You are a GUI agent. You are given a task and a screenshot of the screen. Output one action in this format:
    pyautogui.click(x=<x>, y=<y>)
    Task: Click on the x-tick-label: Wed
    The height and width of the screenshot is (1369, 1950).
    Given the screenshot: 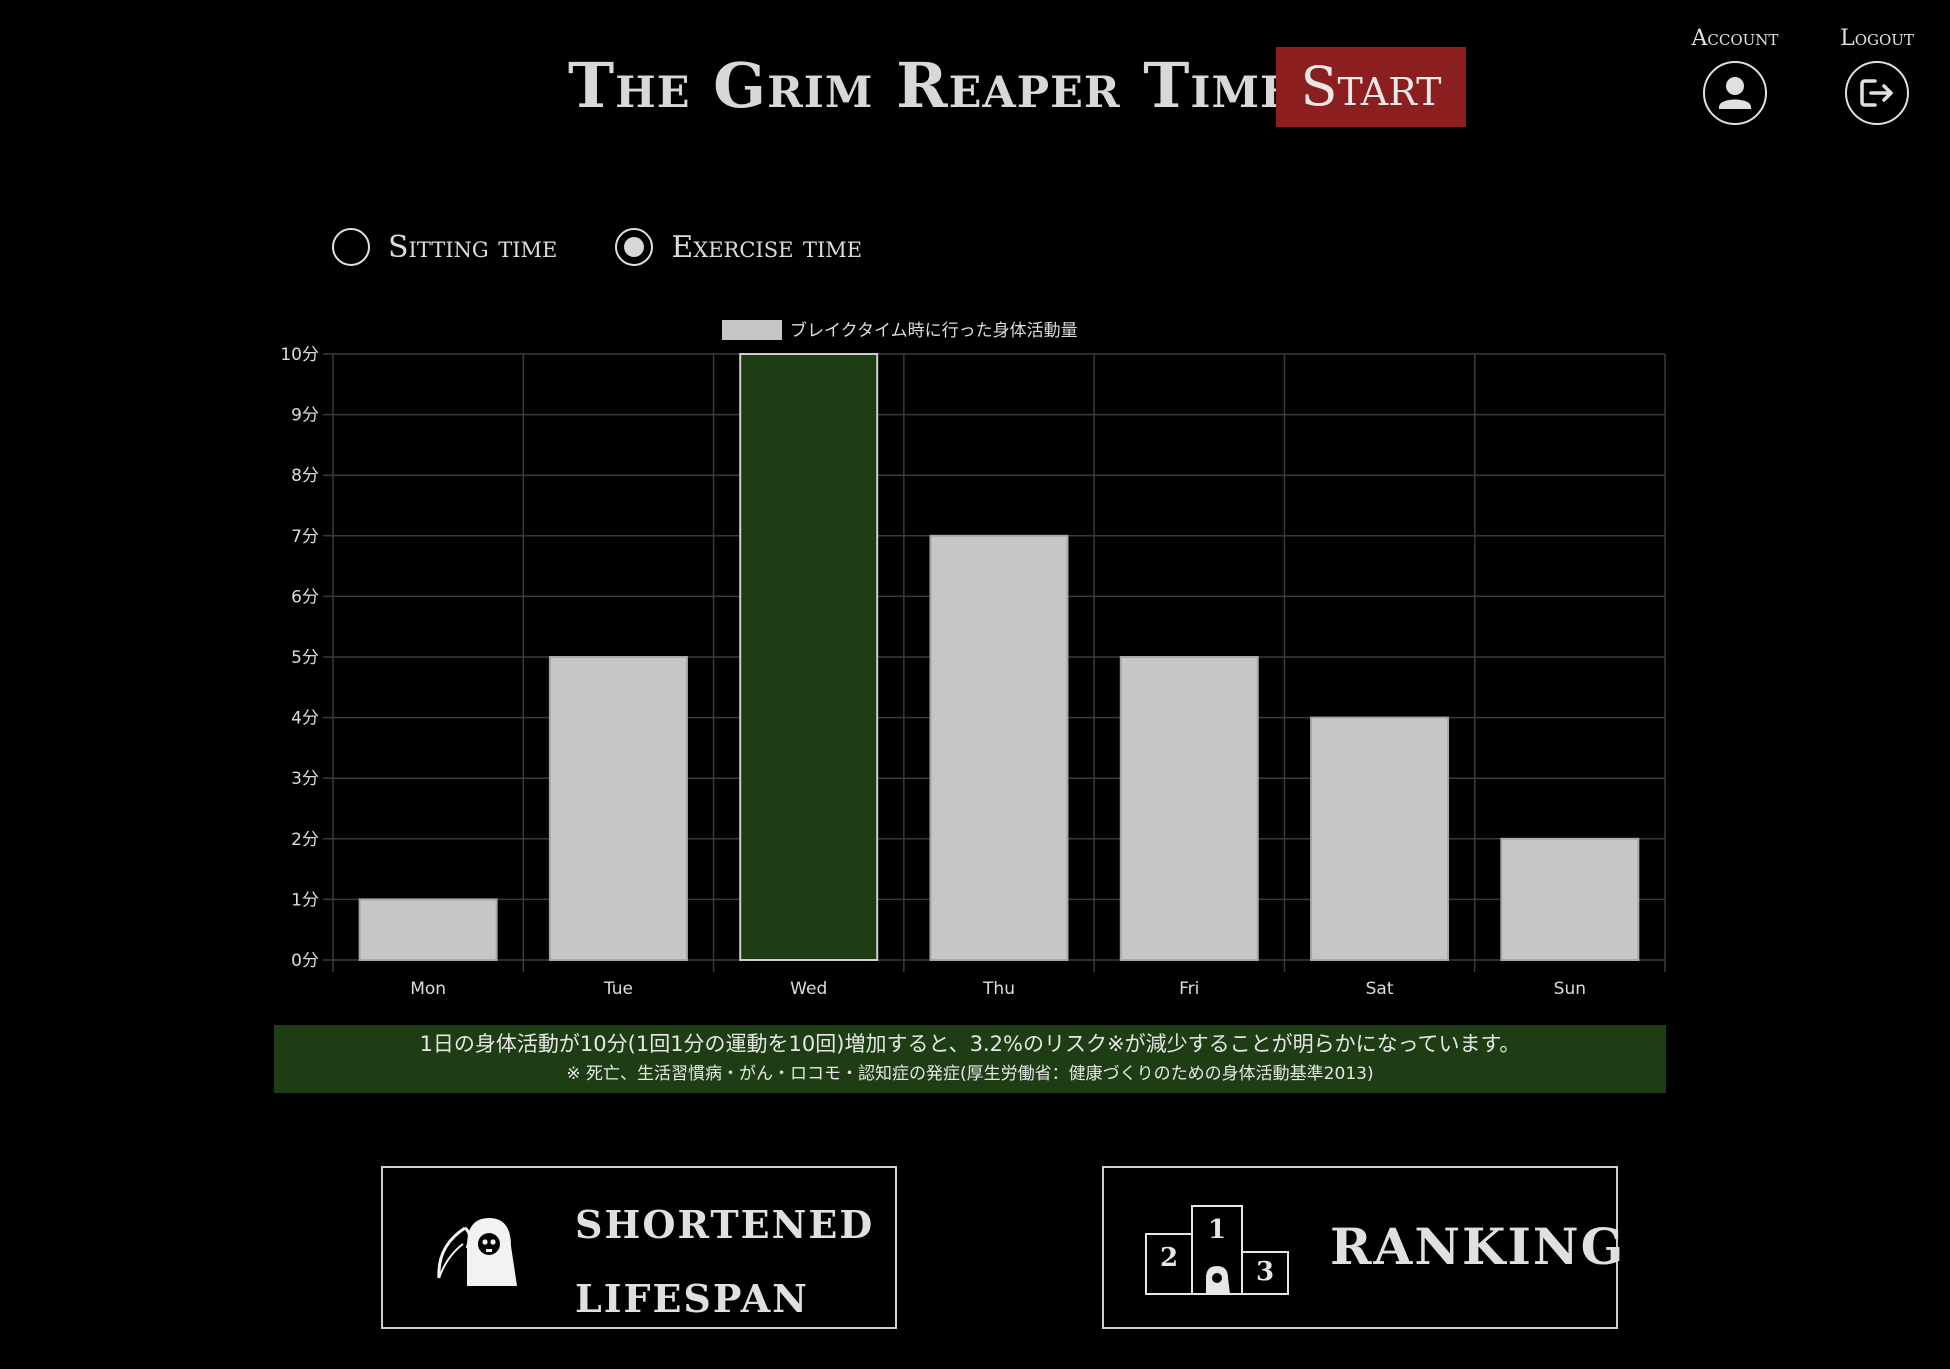 What is the action you would take?
    pyautogui.click(x=808, y=989)
    